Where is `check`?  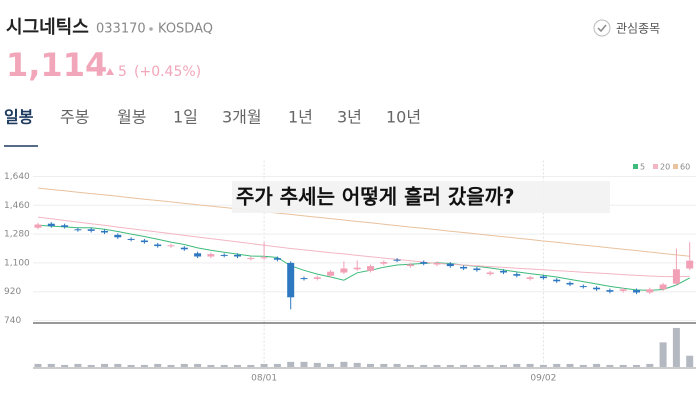 check is located at coordinates (602, 28).